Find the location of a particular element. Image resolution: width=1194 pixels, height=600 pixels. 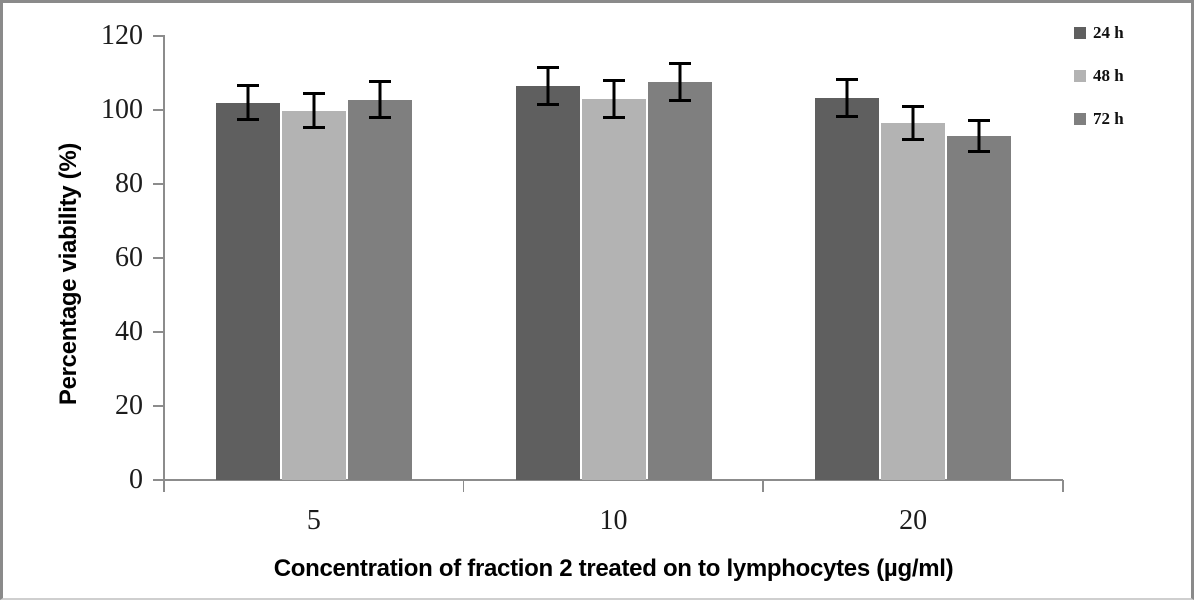

y-tick-label: 60 is located at coordinates (129, 257).